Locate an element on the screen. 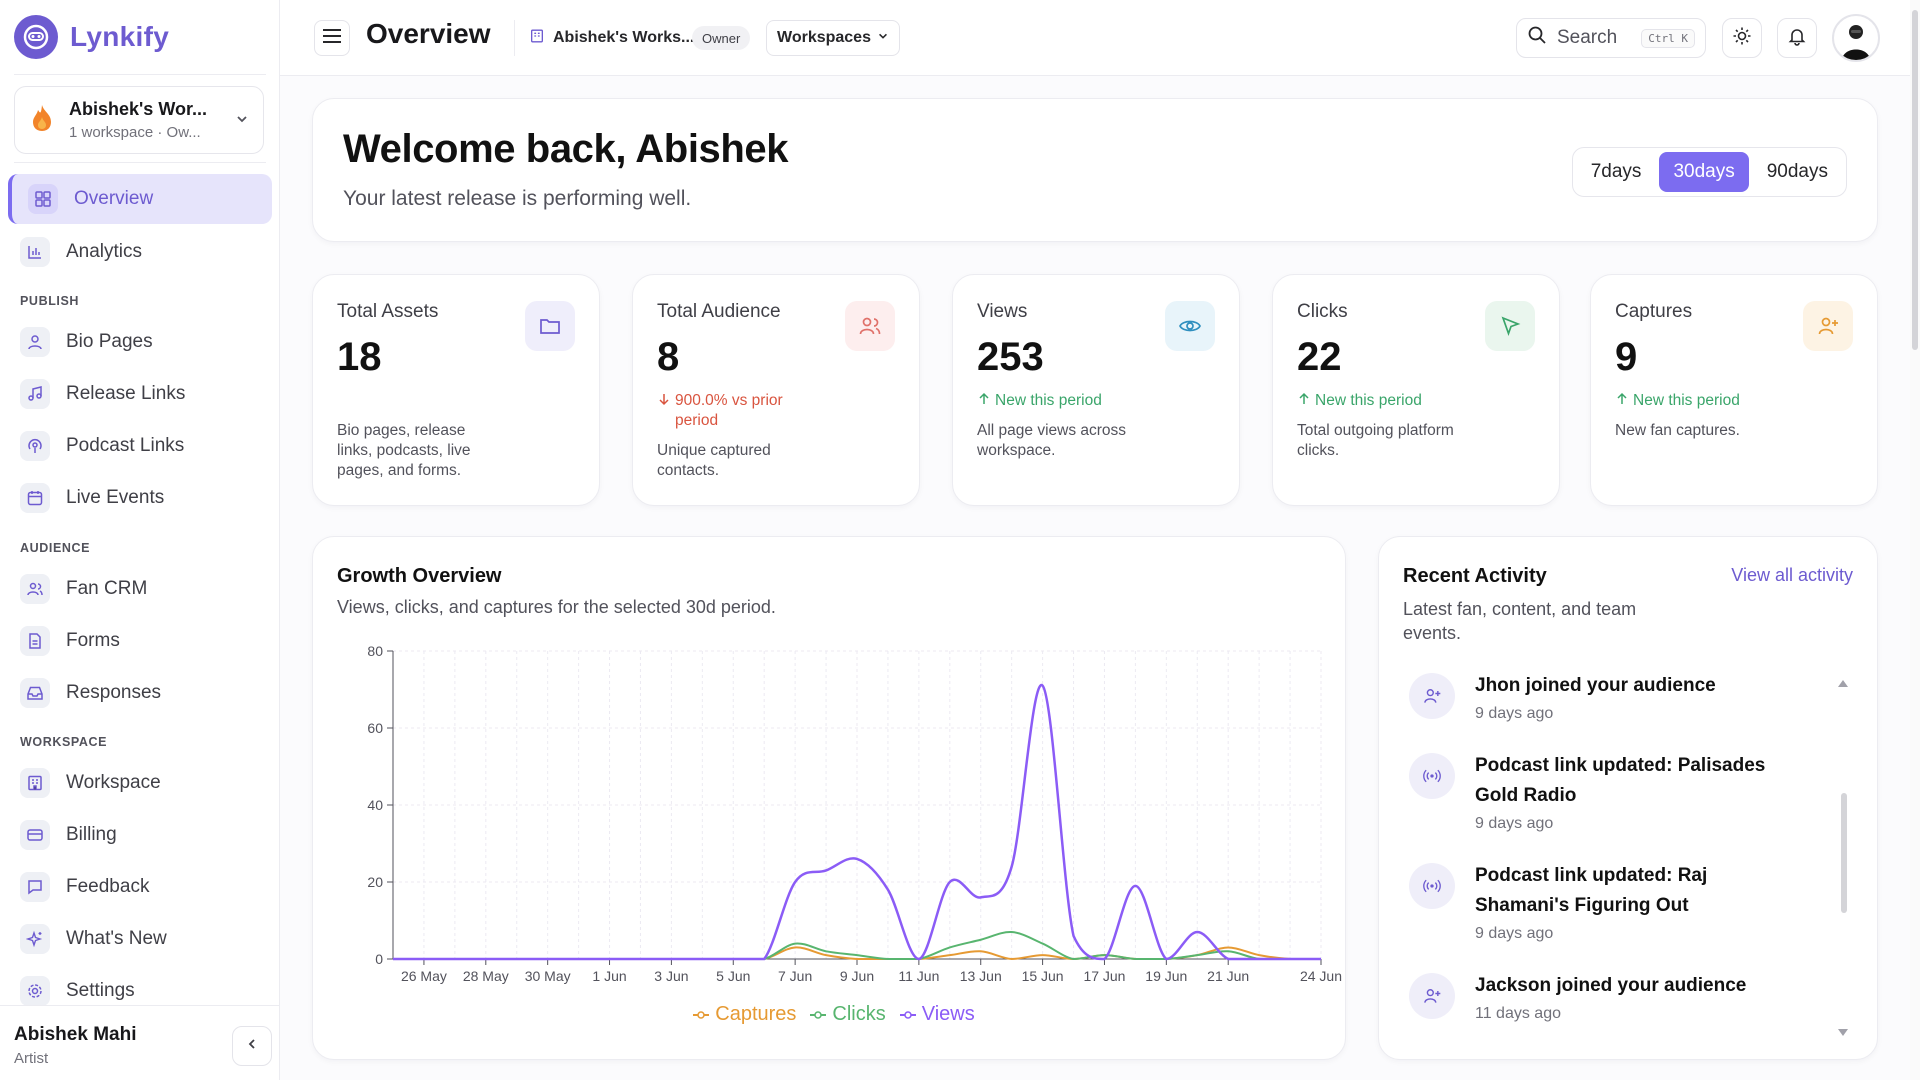 This screenshot has width=1920, height=1080. workspaces-dropdown: Workspaces is located at coordinates (833, 38).